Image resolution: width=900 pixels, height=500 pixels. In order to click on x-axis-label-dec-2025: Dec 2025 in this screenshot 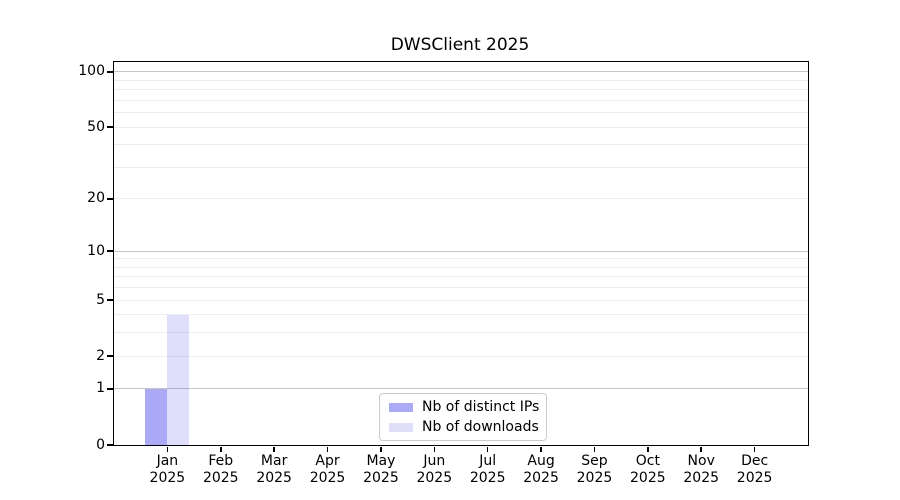, I will do `click(754, 469)`.